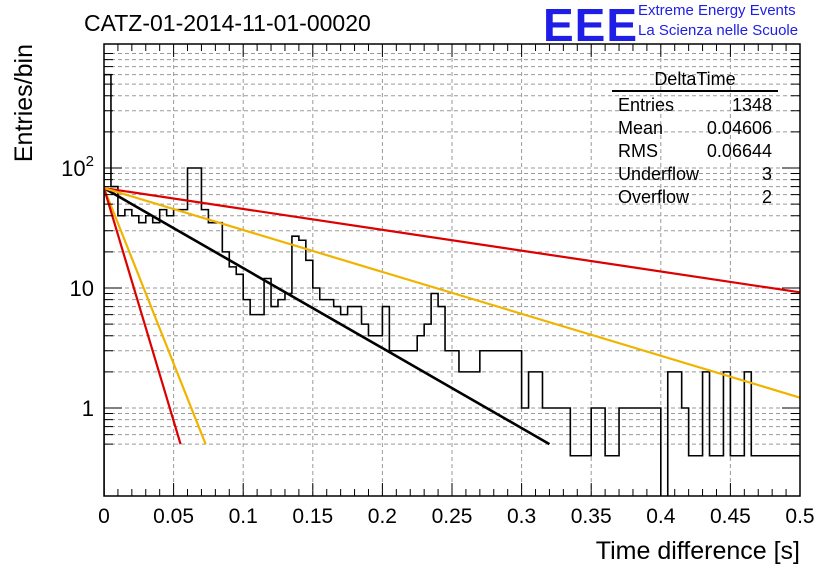 This screenshot has height=572, width=836. Describe the element at coordinates (24, 103) in the screenshot. I see `y-axis-label: Entries/bin` at that location.